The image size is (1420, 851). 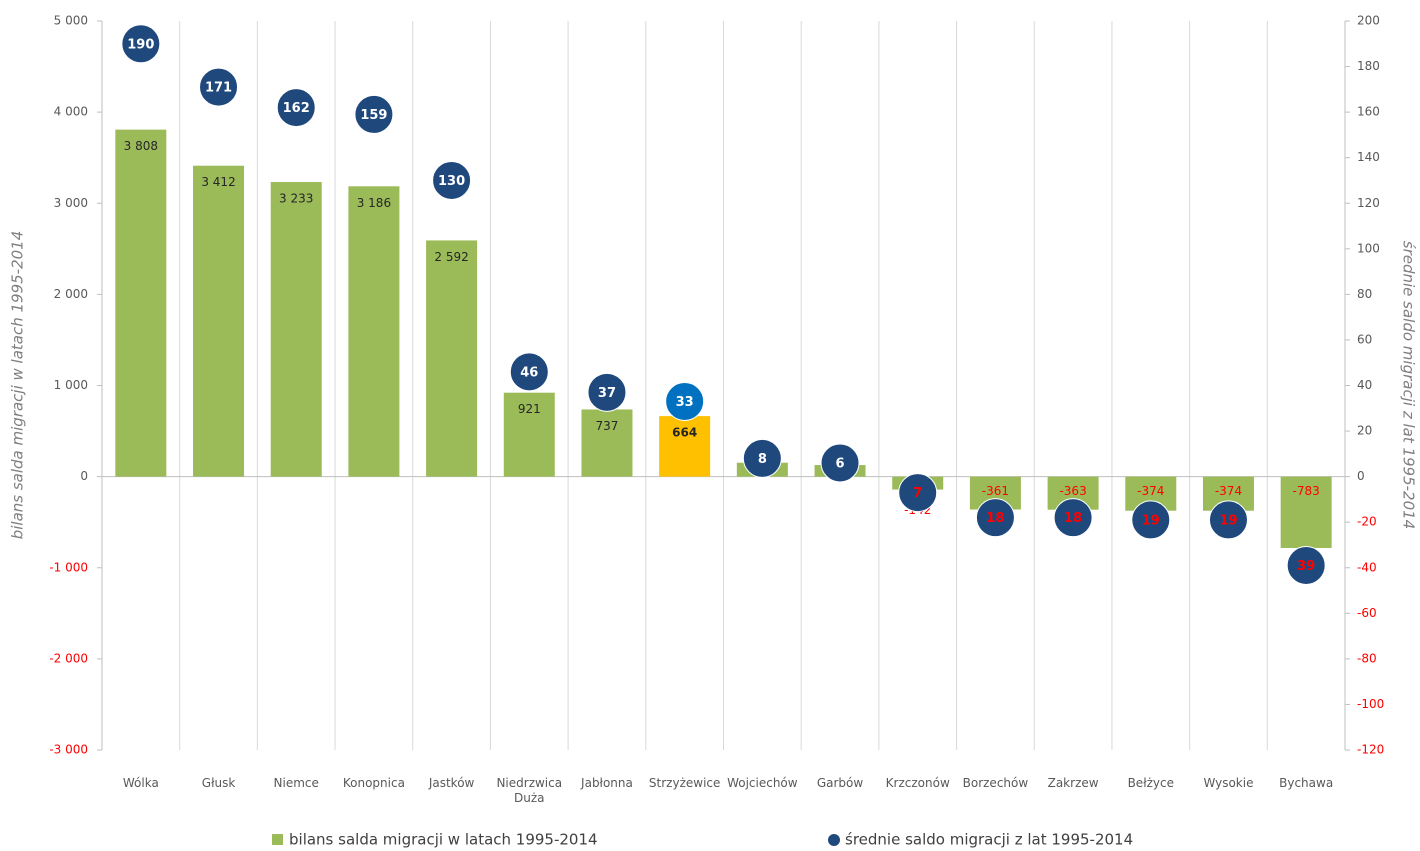 I want to click on bubble-label: 46, so click(x=529, y=372).